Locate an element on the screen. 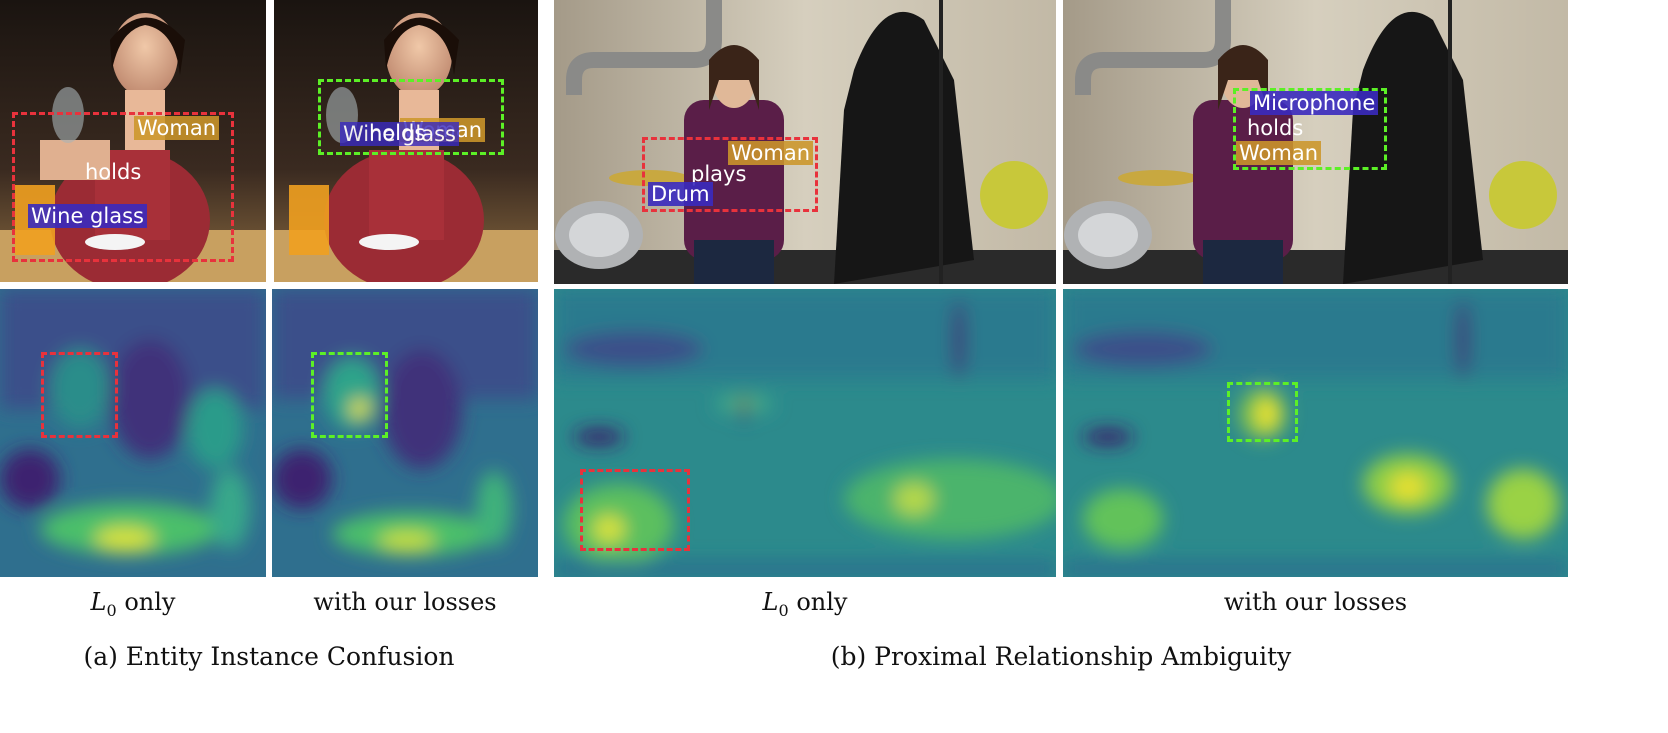  heatmap-a-right is located at coordinates (405, 433).